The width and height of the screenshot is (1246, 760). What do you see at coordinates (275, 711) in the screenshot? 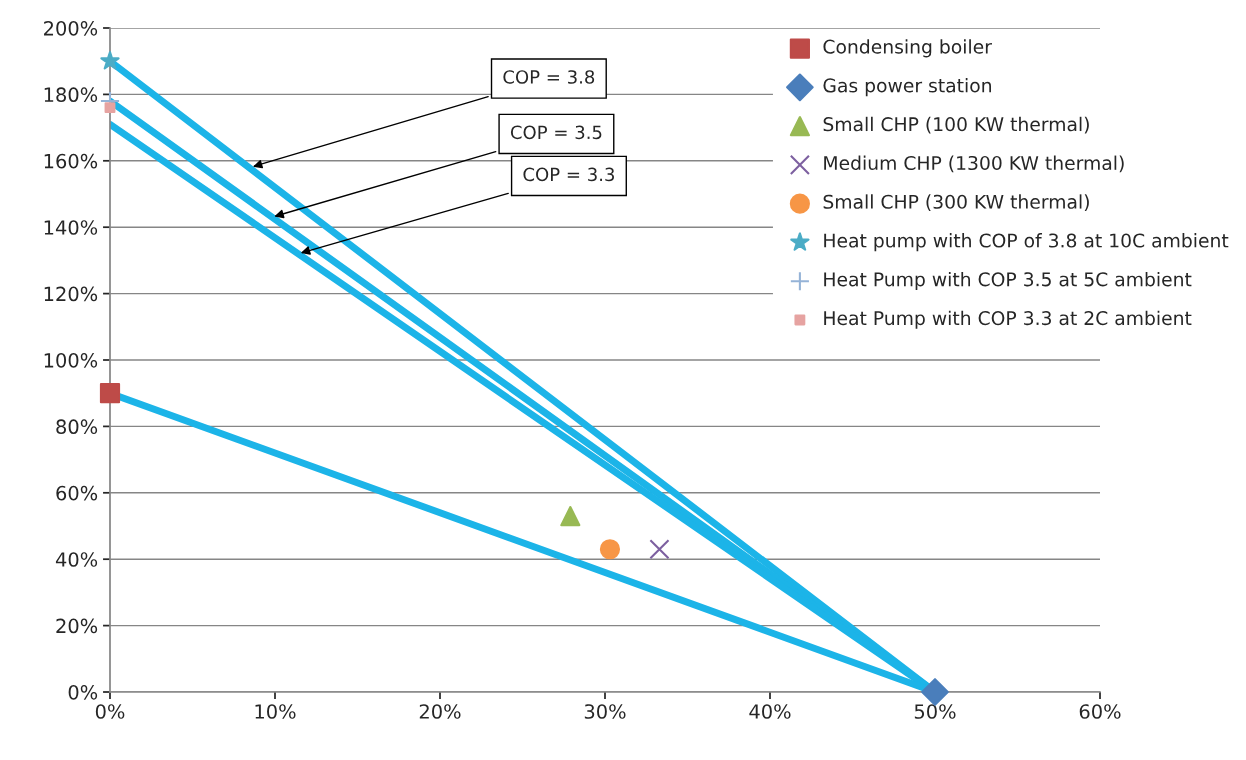
I see `x-tick-label: 10%` at bounding box center [275, 711].